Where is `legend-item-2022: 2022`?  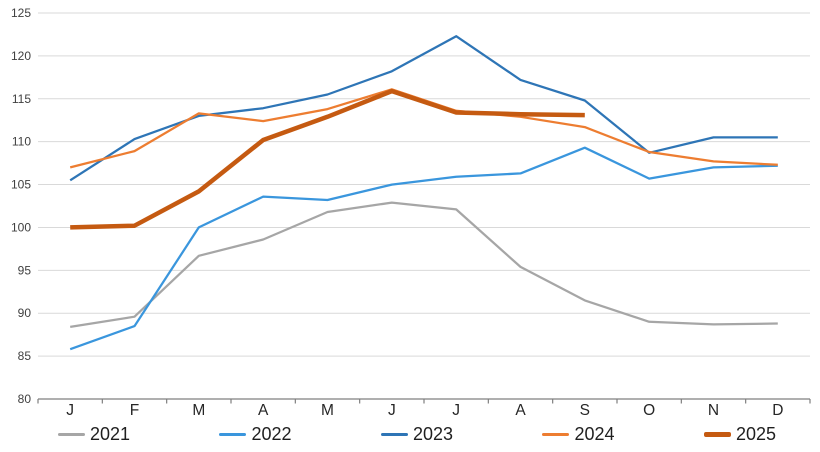 legend-item-2022: 2022 is located at coordinates (255, 434).